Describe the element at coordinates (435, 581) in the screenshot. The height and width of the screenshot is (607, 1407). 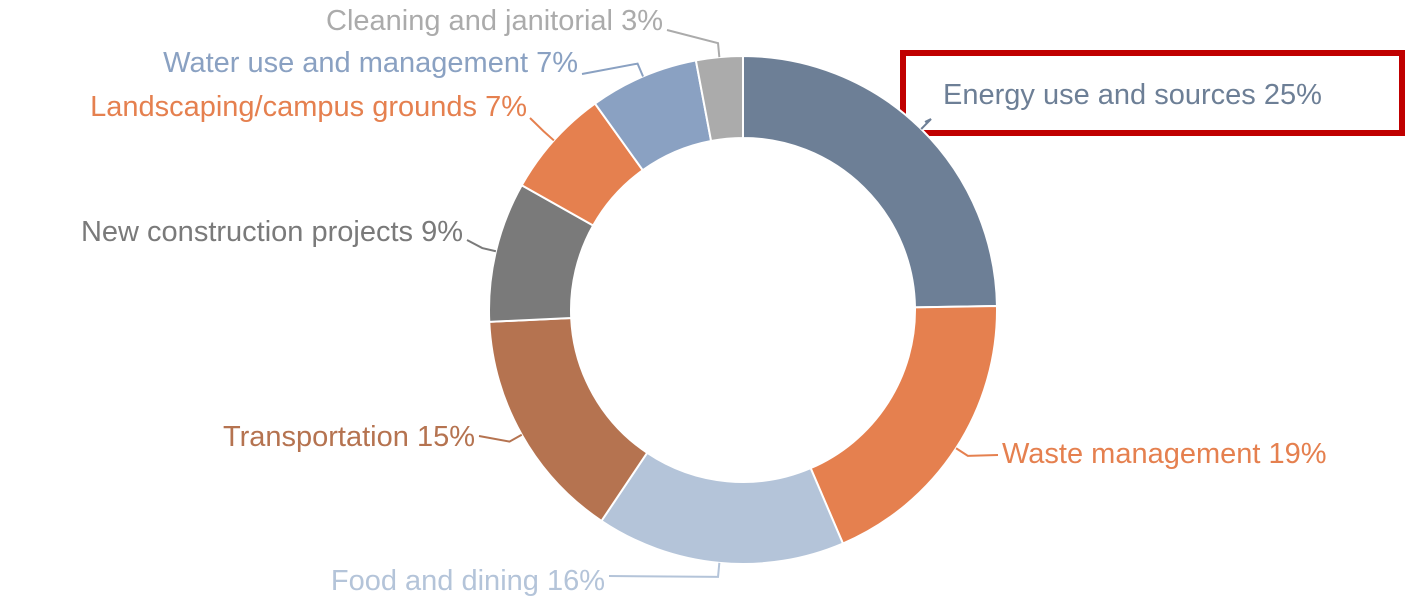
I see `category-name: Food and dining` at that location.